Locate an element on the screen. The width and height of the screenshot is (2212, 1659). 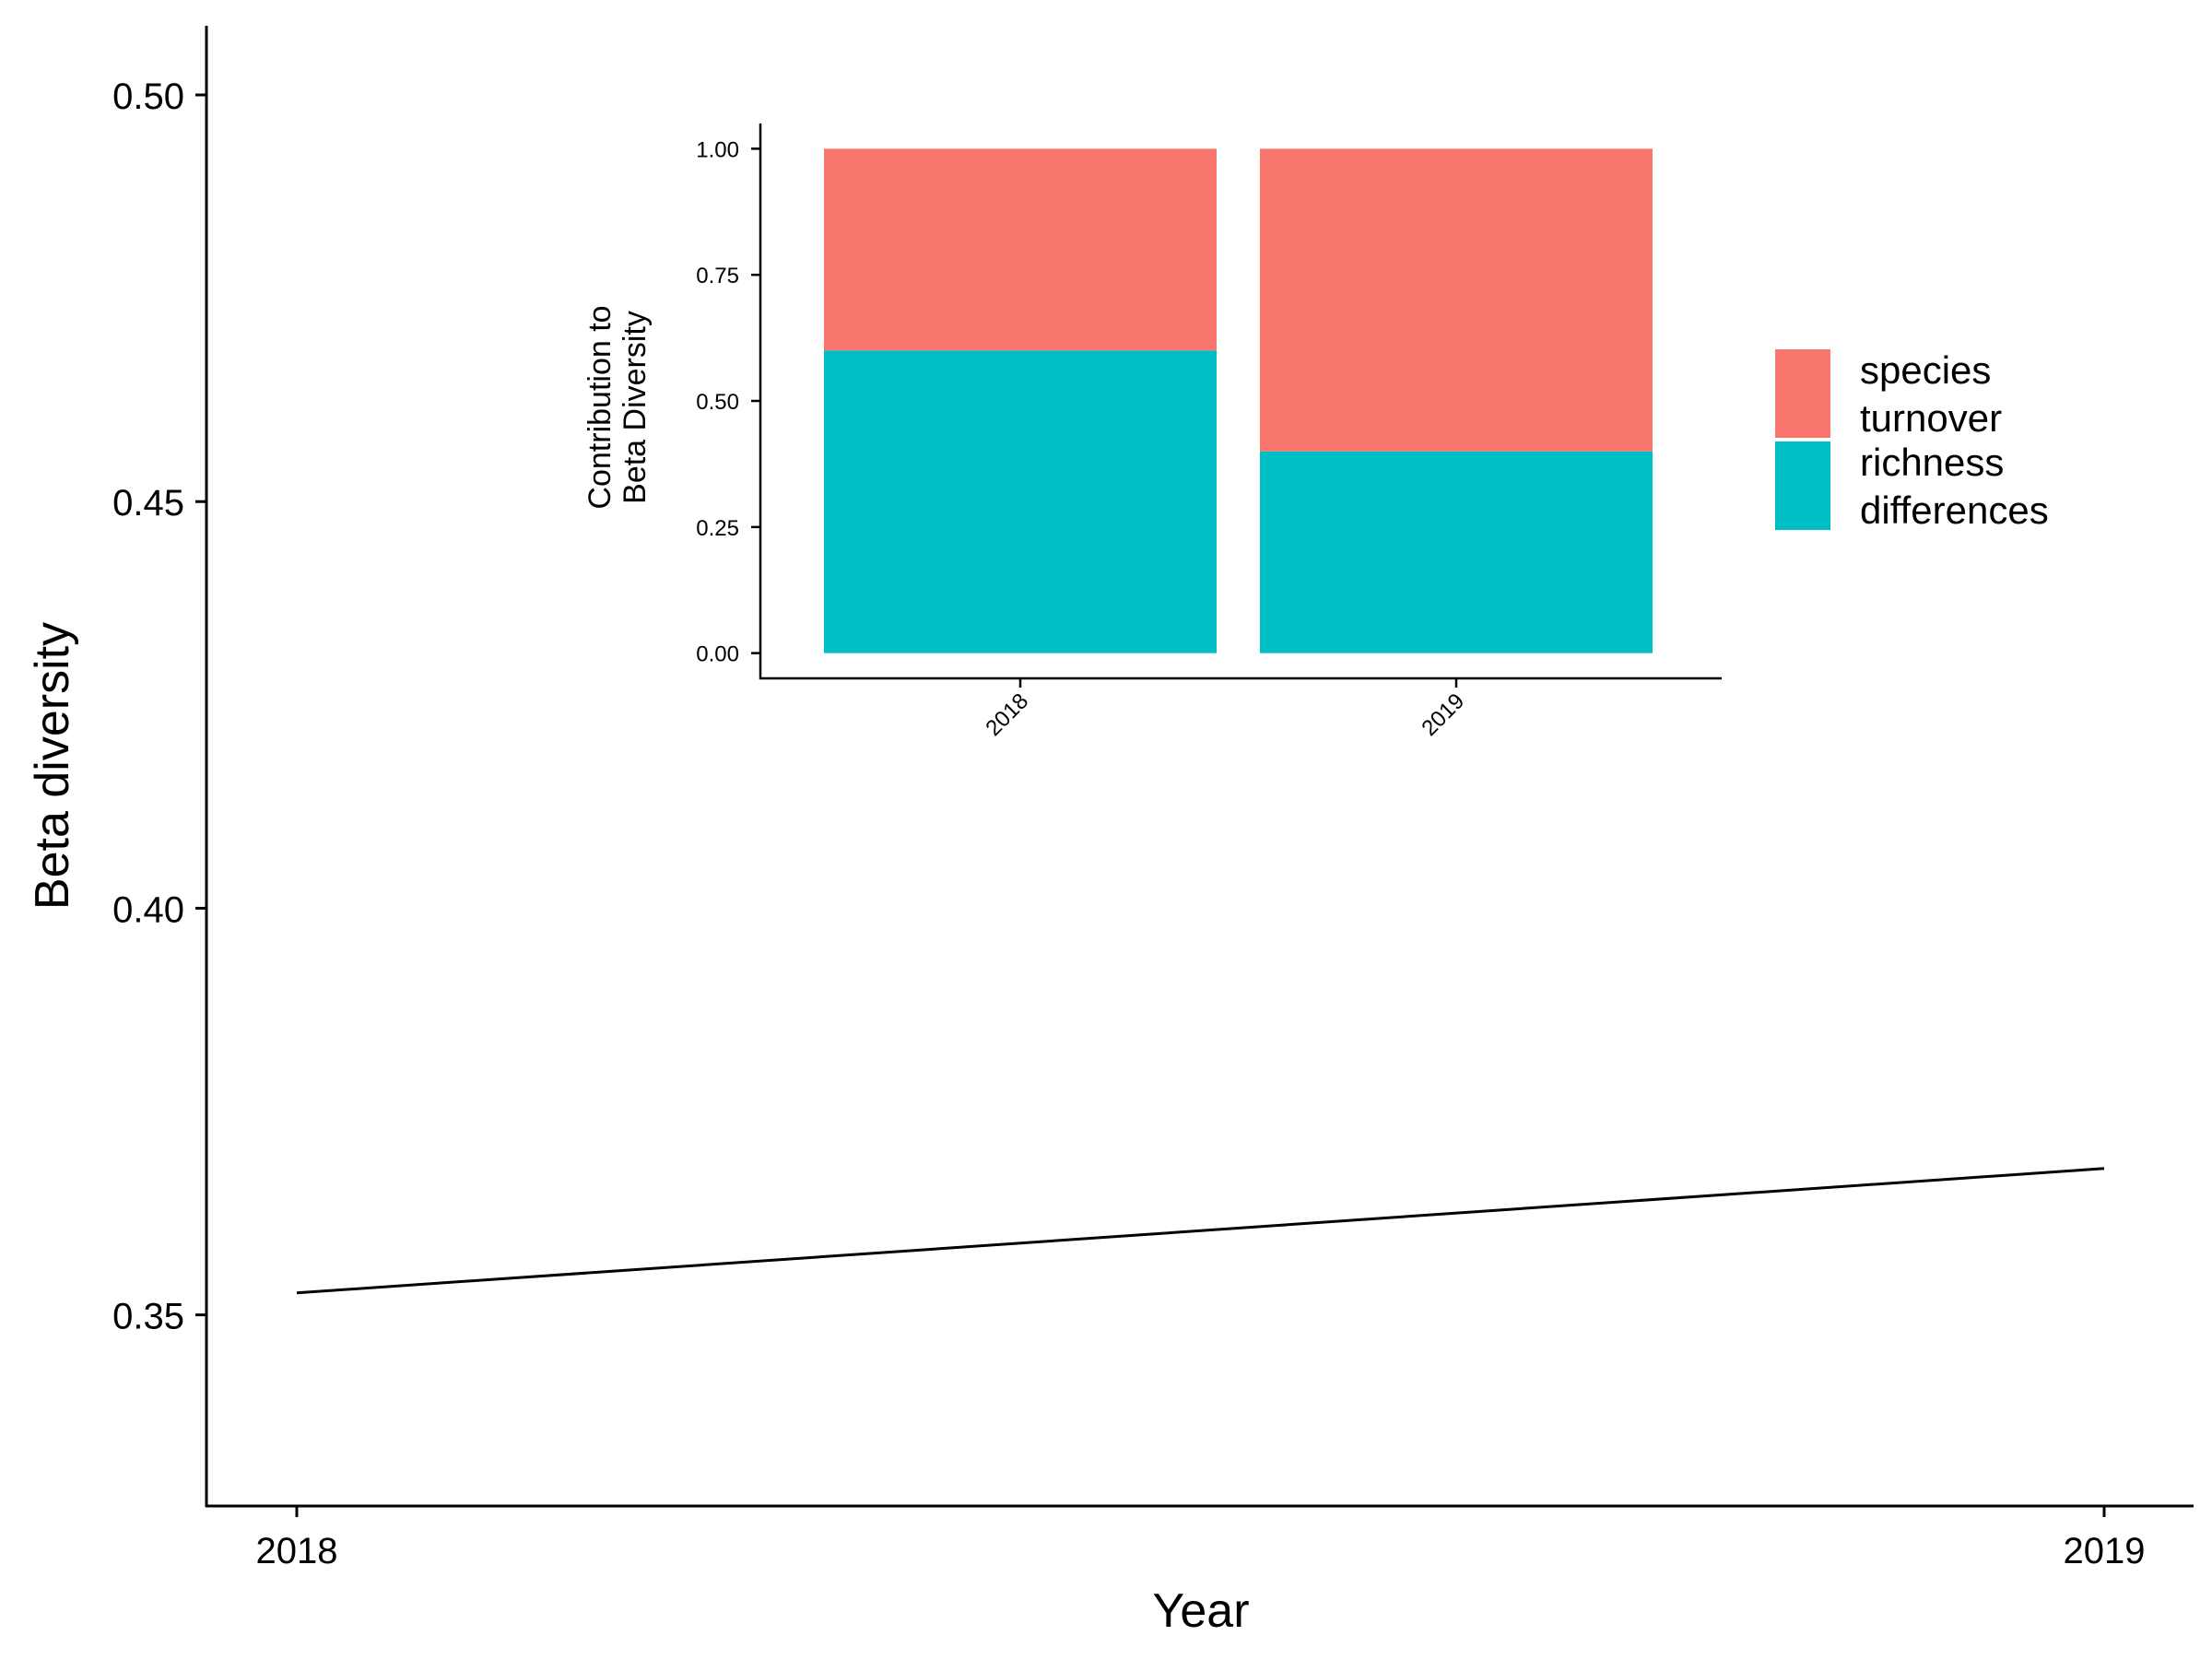
main-series is located at coordinates (1200, 1231).